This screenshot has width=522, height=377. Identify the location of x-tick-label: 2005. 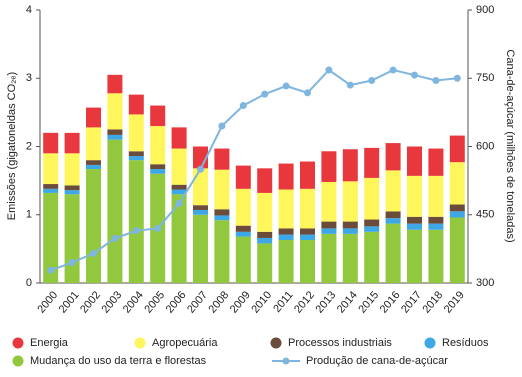
(154, 302).